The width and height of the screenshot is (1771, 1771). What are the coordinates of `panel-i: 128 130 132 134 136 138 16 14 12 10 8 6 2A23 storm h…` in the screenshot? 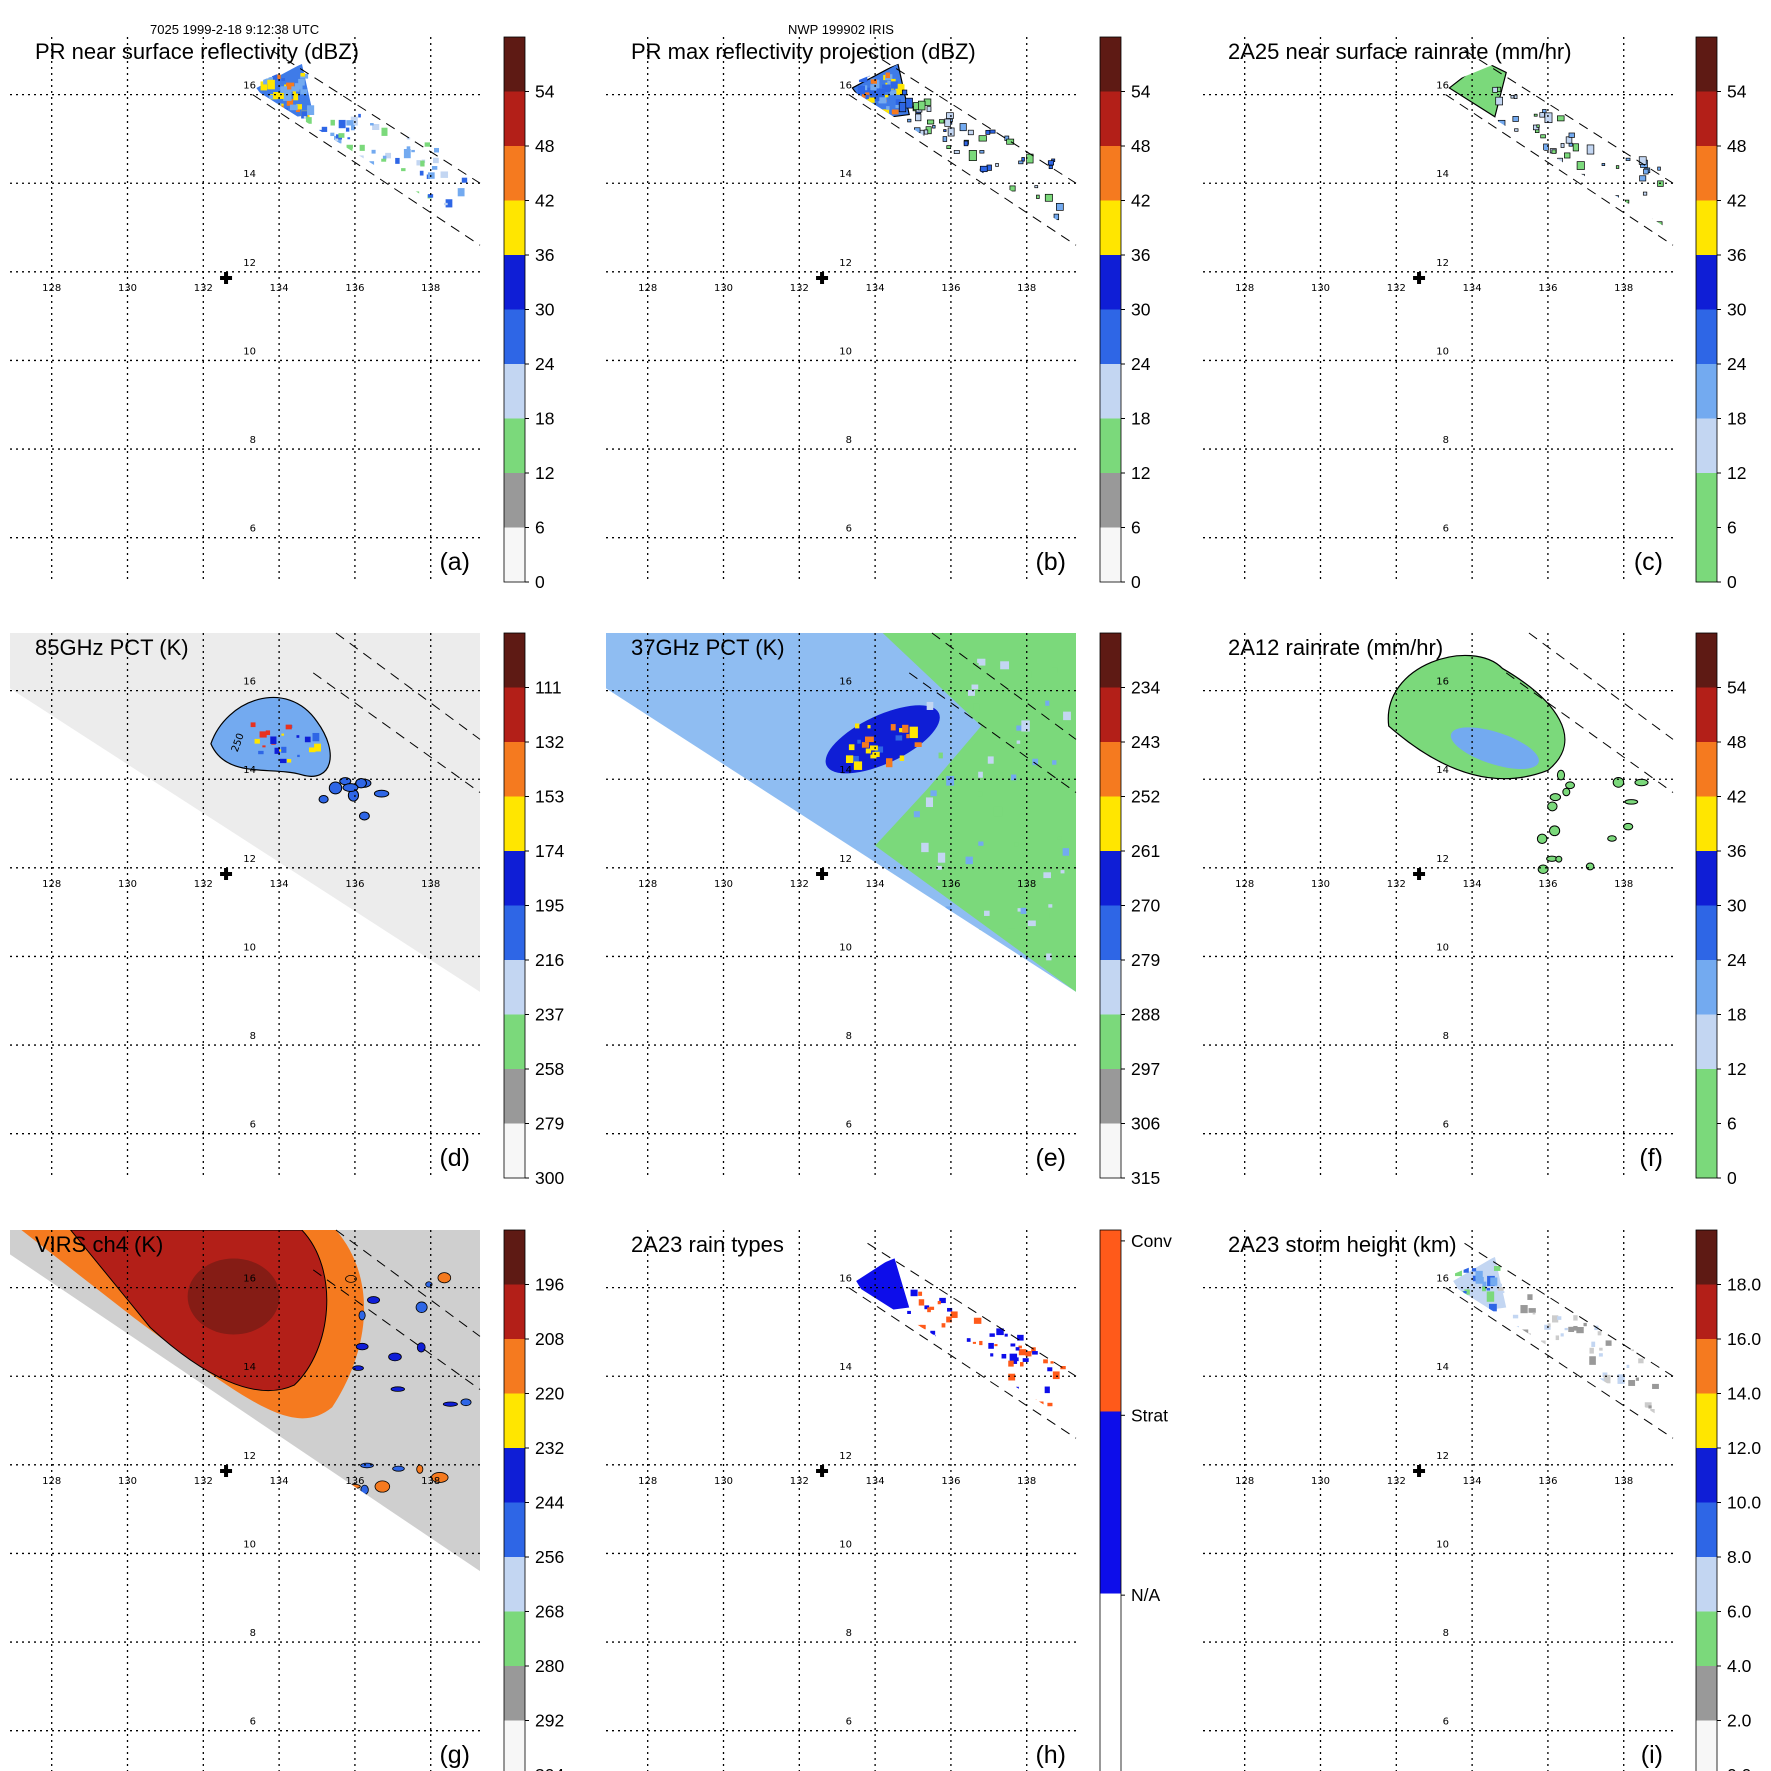 It's located at (1482, 1500).